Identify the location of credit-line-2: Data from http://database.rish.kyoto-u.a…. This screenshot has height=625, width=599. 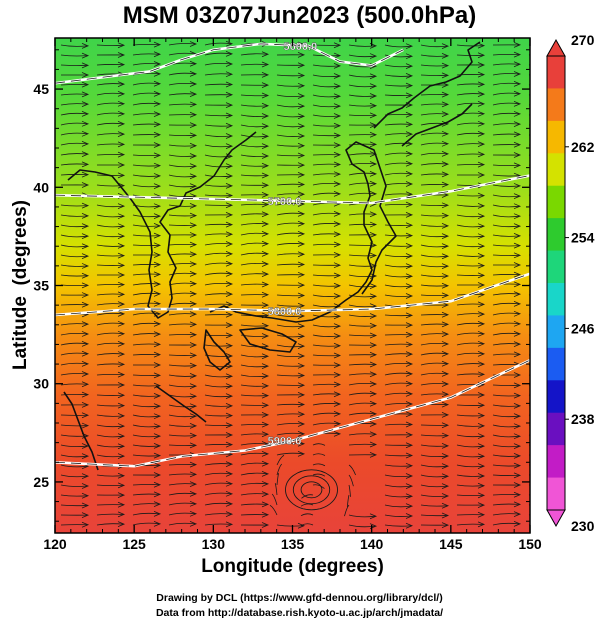
(299, 613).